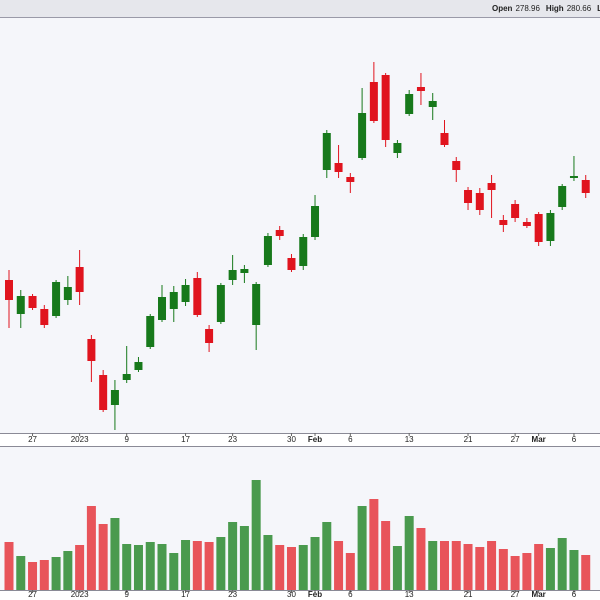 This screenshot has height=600, width=600. I want to click on x-tick-label: Feb, so click(315, 439).